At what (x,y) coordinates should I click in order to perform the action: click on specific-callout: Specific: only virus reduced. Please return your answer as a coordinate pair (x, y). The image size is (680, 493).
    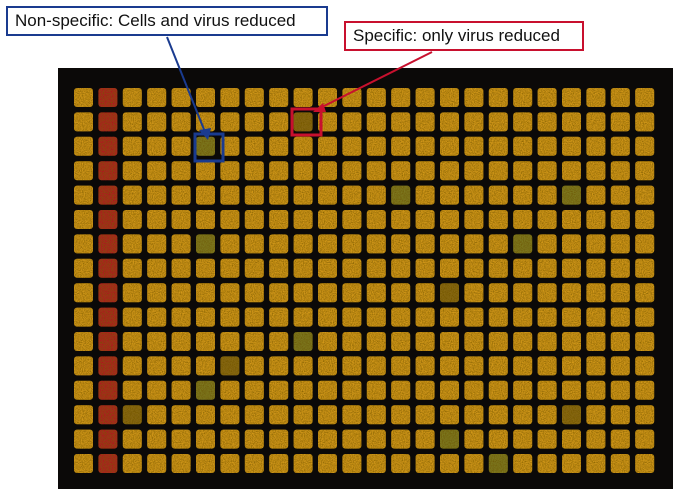
    Looking at the image, I should click on (464, 36).